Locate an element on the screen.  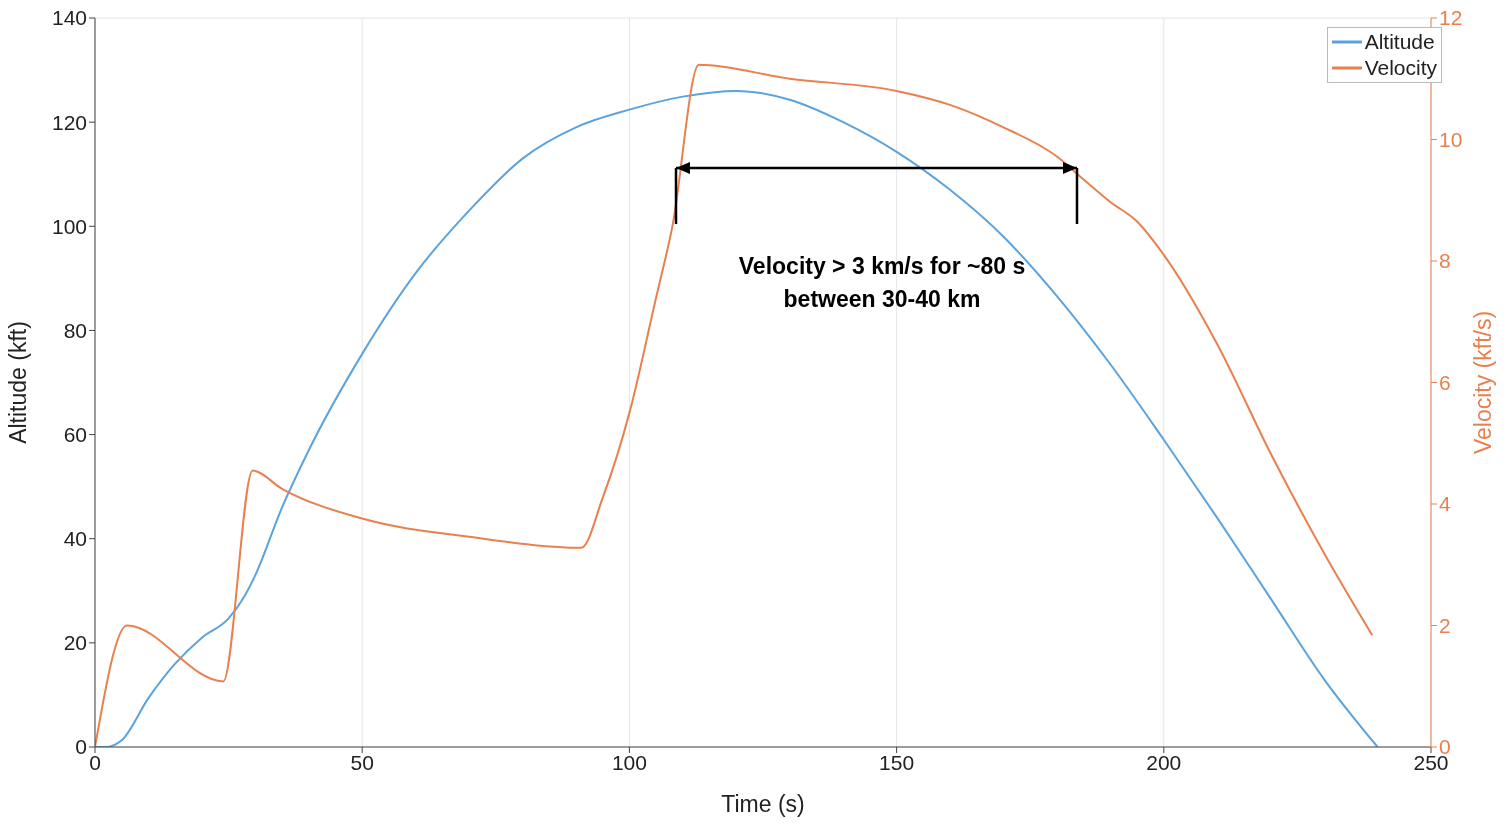
y-tick-label: 60 is located at coordinates (75, 435).